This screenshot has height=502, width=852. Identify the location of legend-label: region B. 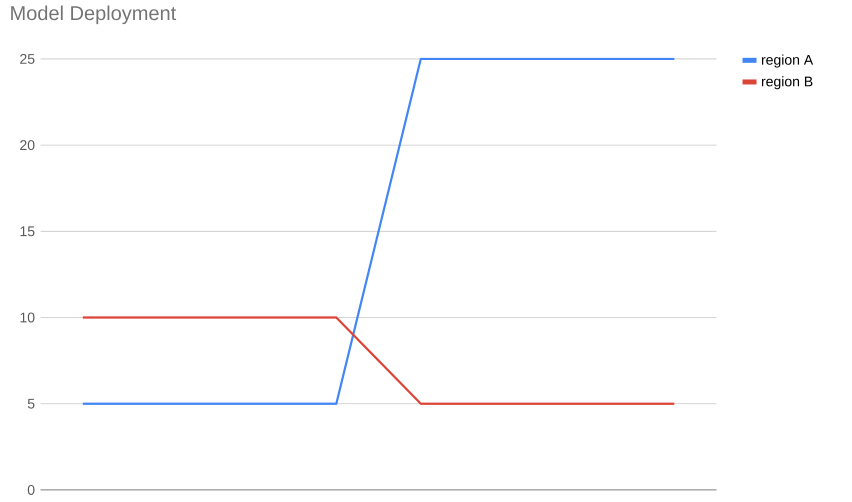
(787, 83).